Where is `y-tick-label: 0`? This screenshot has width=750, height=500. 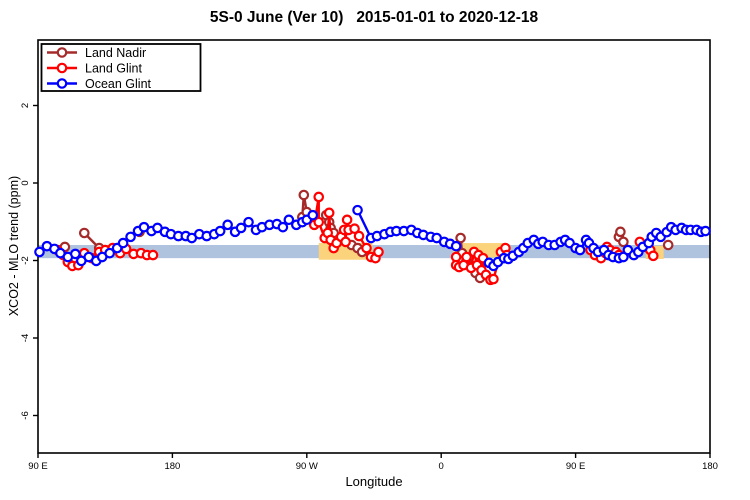 y-tick-label: 0 is located at coordinates (25, 182).